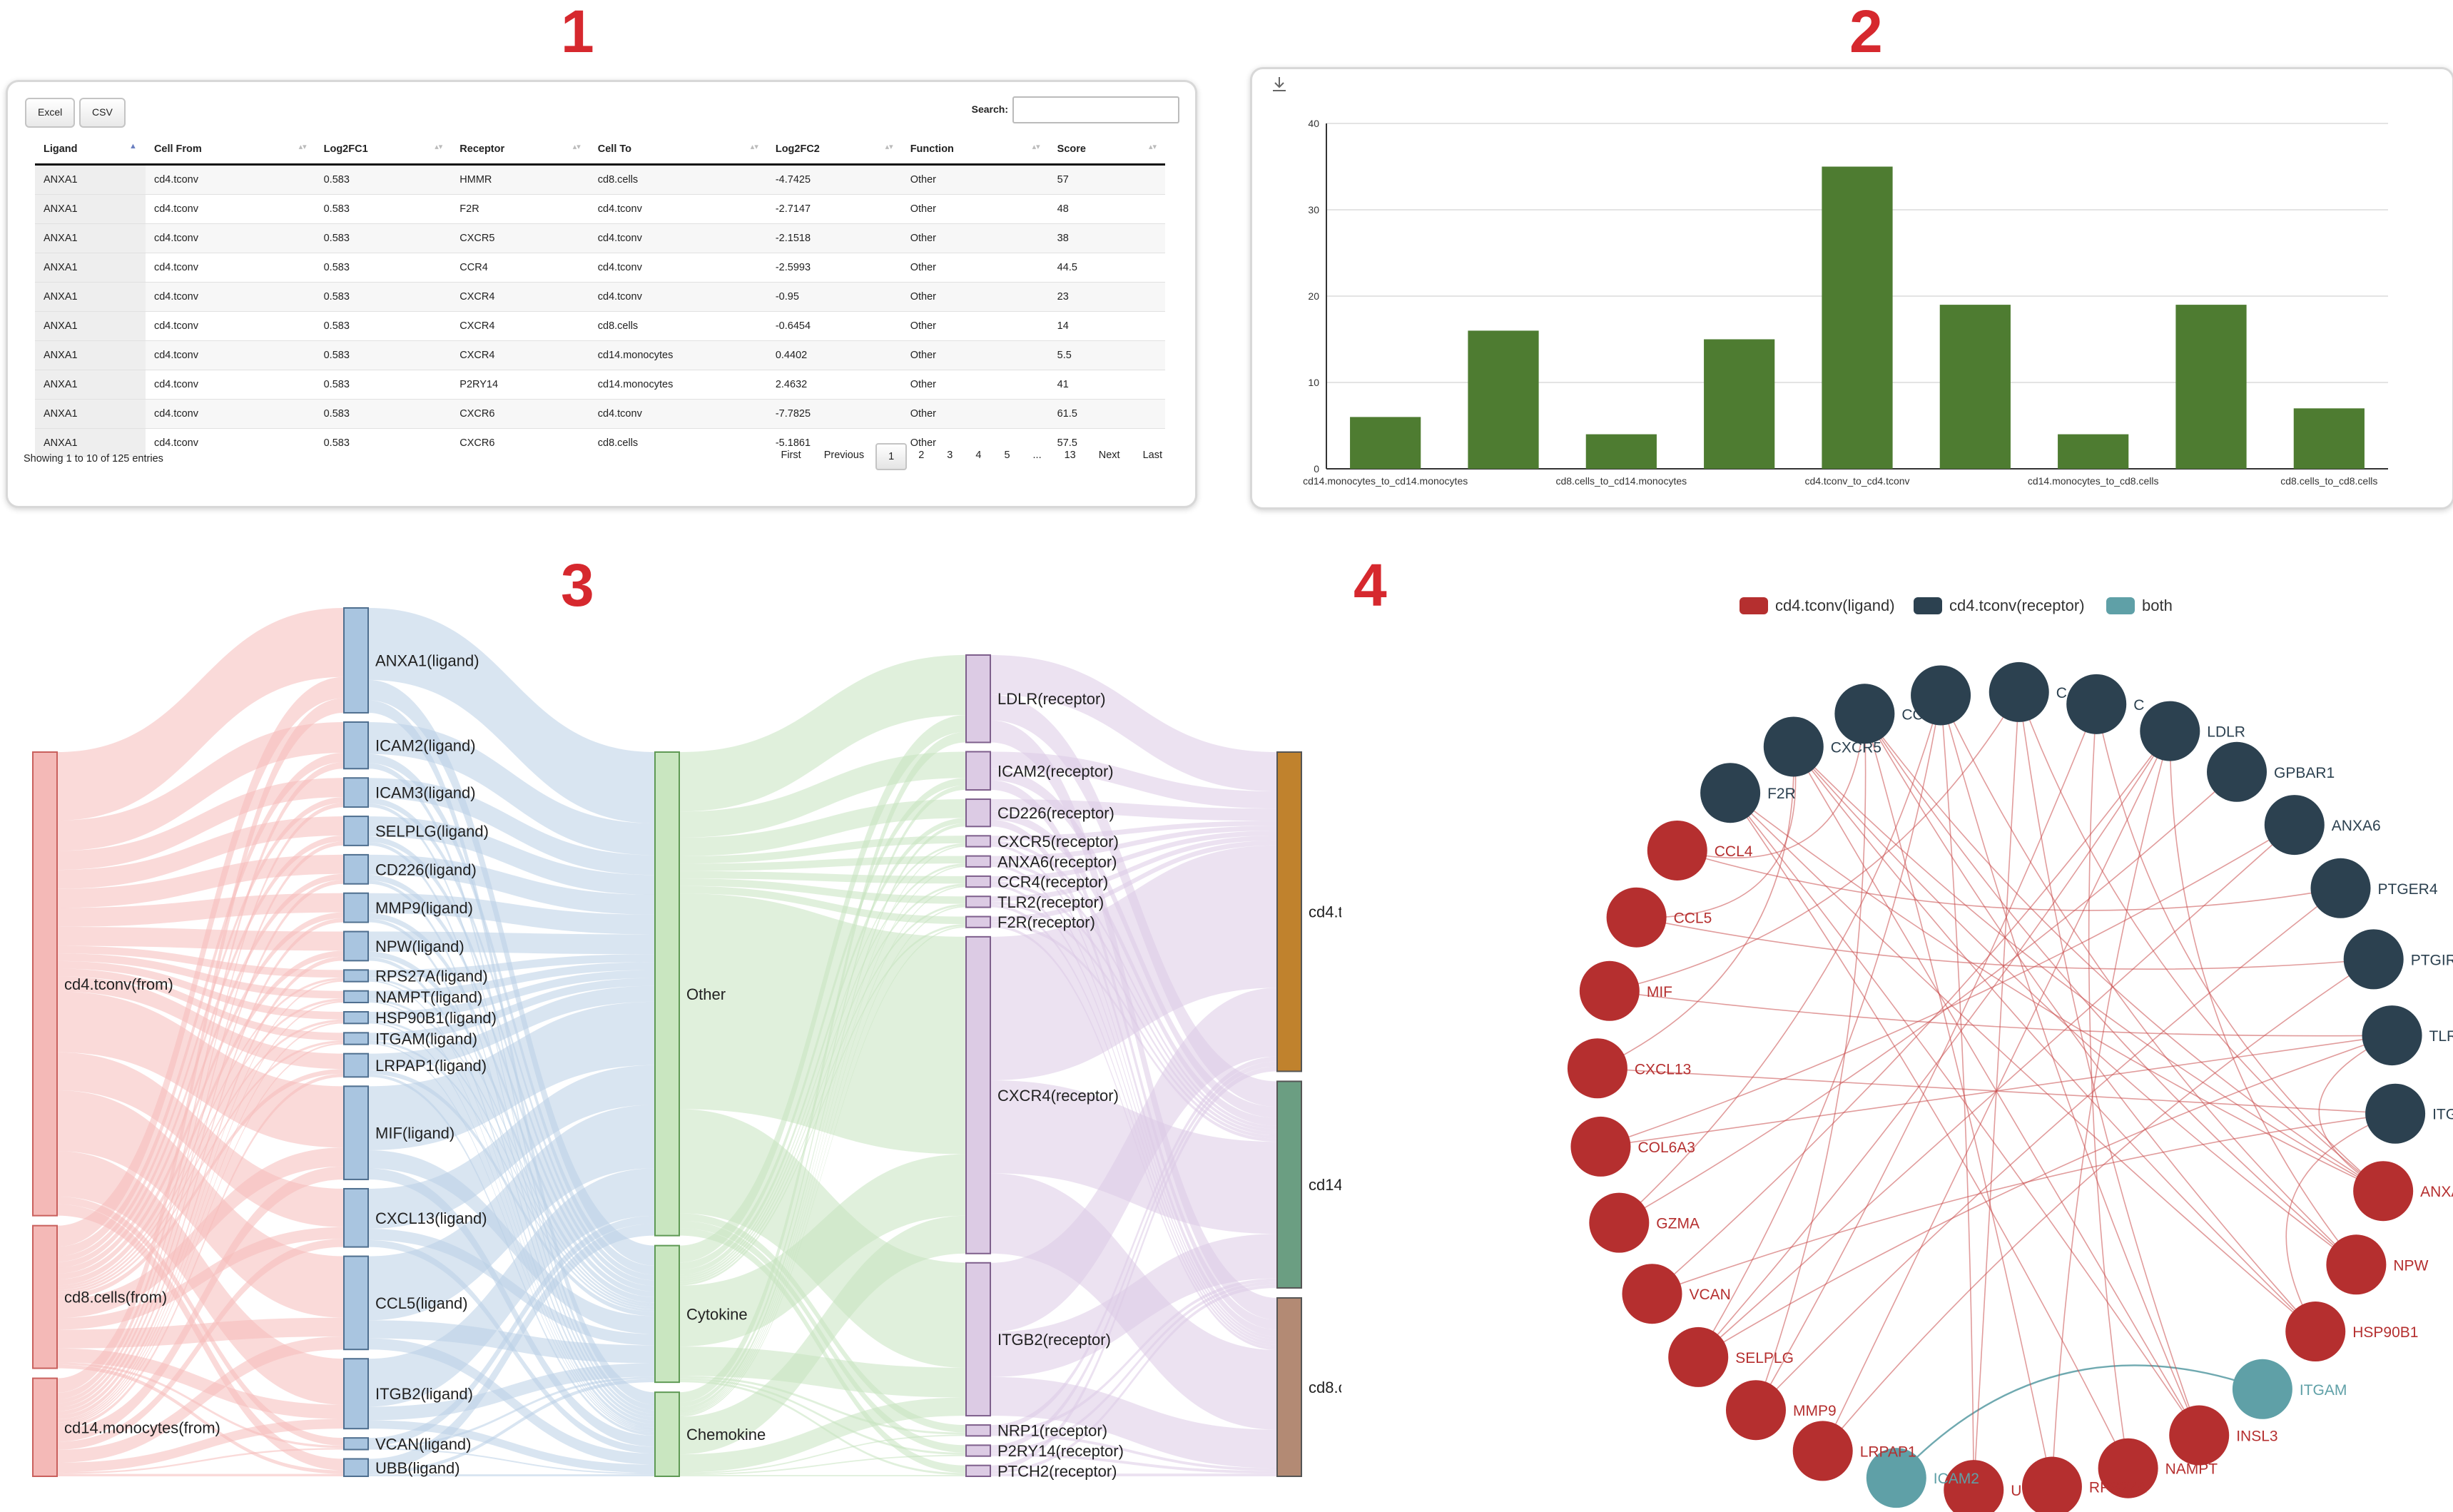  What do you see at coordinates (844, 456) in the screenshot?
I see `pager-previous: Previous` at bounding box center [844, 456].